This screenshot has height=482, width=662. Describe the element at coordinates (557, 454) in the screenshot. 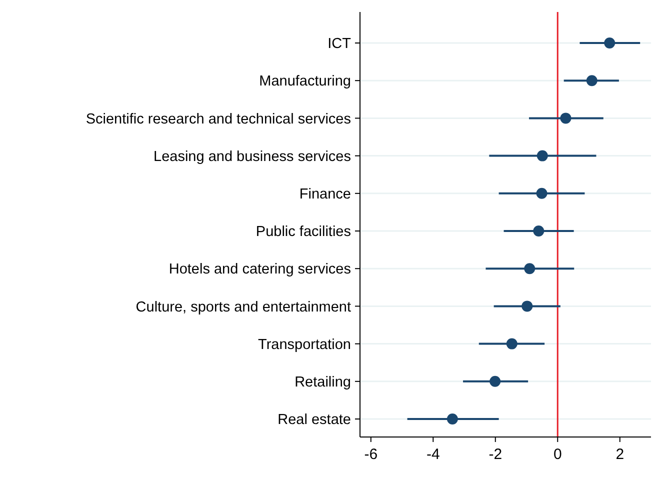

I see `x-tick-label: 0` at that location.